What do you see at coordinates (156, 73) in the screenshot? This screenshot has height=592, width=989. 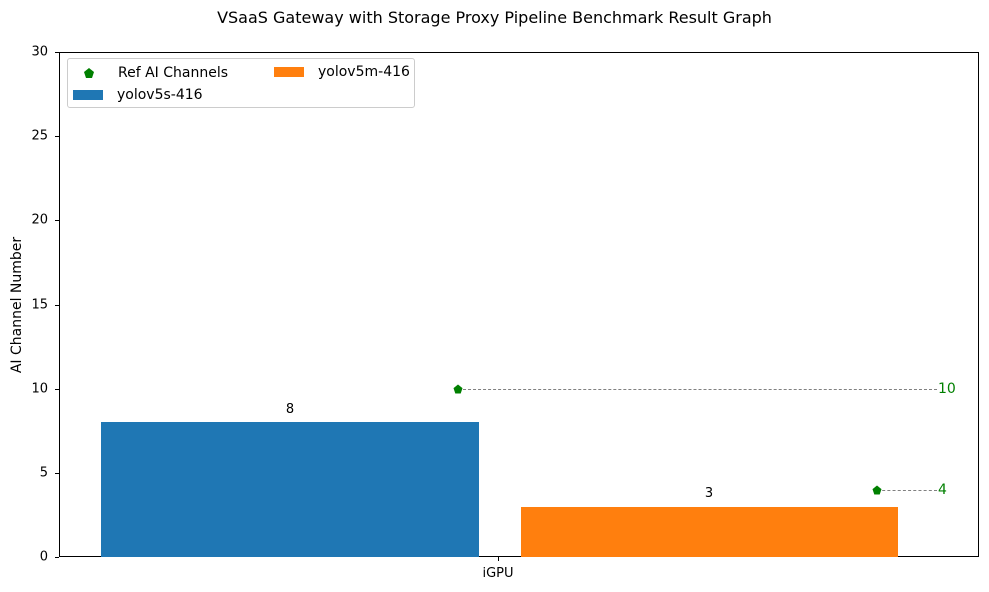 I see `legend-item-ref: Ref AI Channels` at bounding box center [156, 73].